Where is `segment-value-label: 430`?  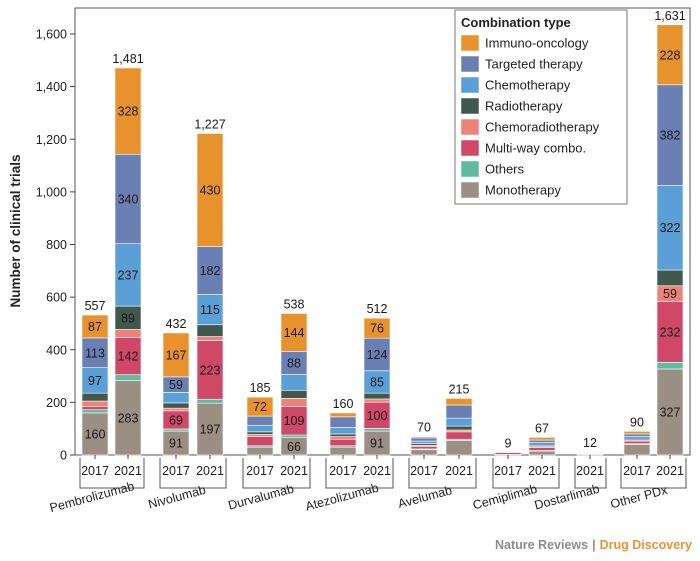
segment-value-label: 430 is located at coordinates (210, 191).